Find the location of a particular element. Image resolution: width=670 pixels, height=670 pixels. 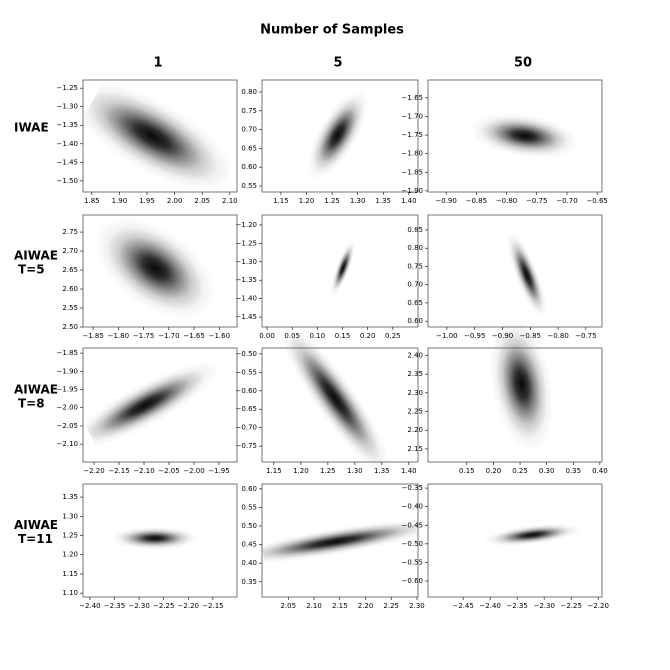

y-tick-label: −1.70 is located at coordinates (412, 116).